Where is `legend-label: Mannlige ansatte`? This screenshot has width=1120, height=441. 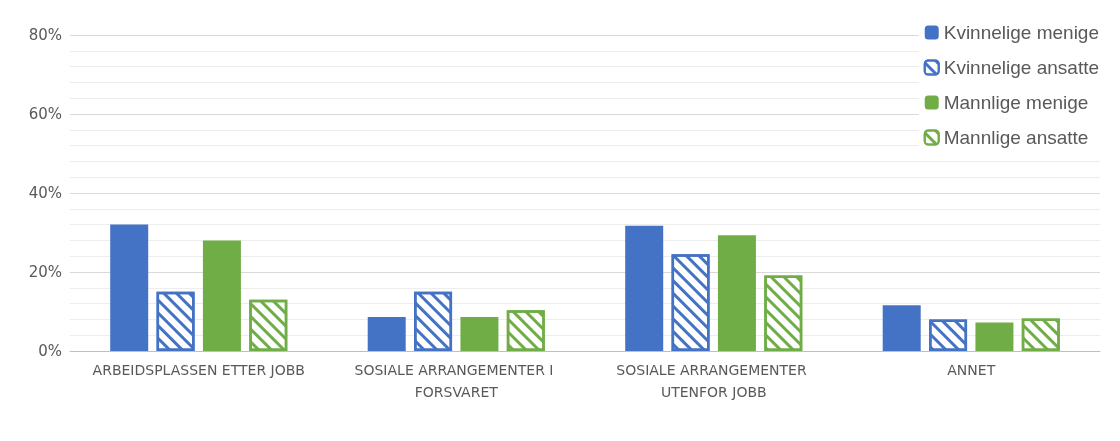 legend-label: Mannlige ansatte is located at coordinates (1016, 137).